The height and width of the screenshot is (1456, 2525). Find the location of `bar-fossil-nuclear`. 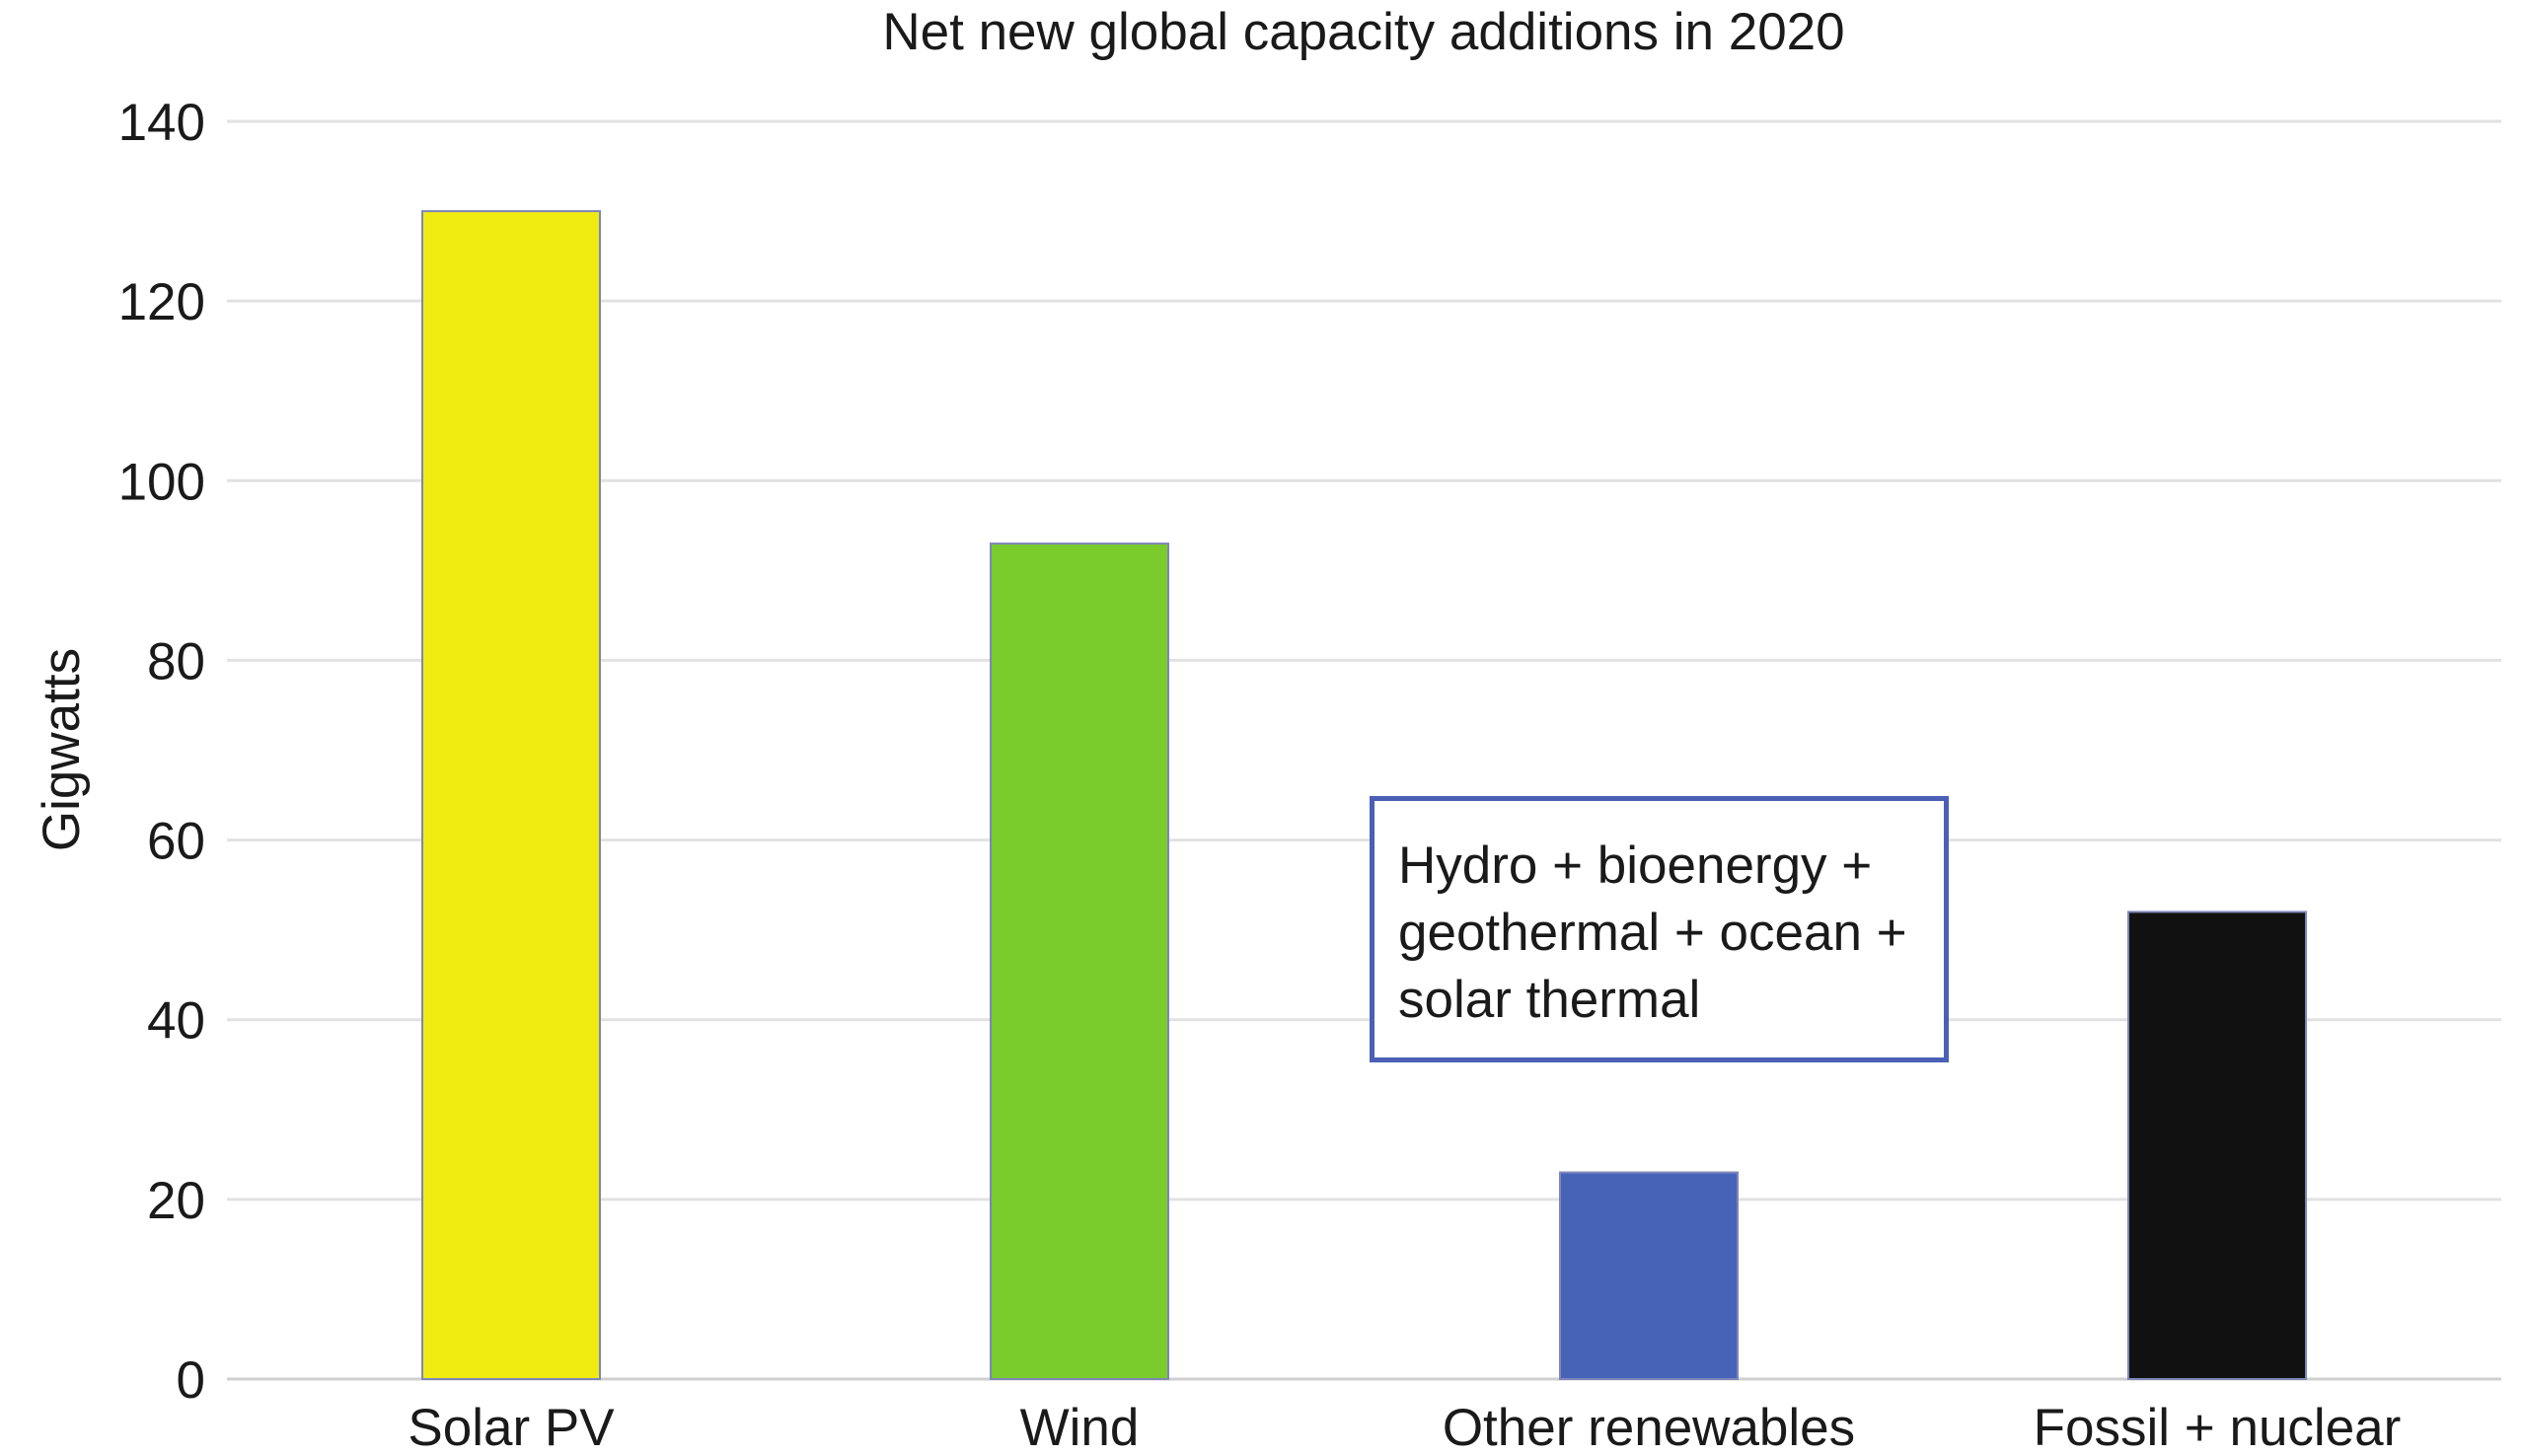

bar-fossil-nuclear is located at coordinates (2217, 1145).